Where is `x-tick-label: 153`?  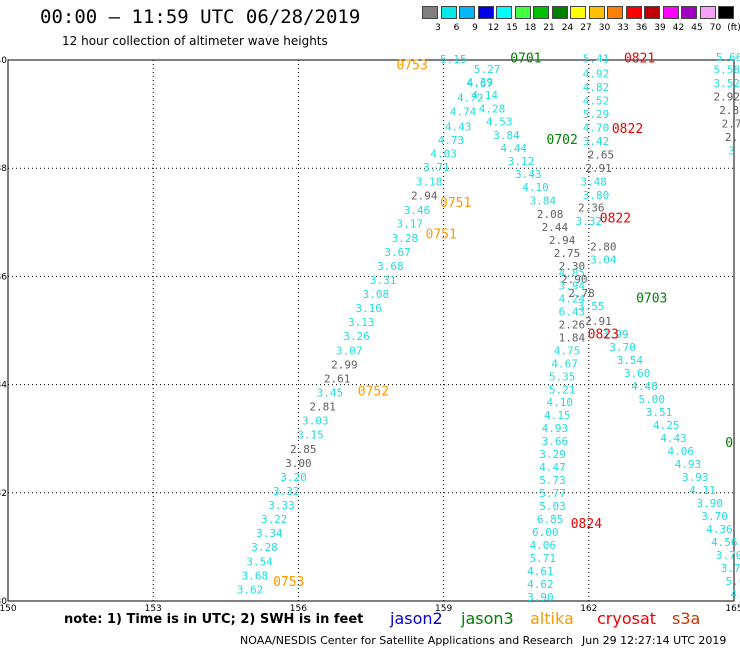
x-tick-label: 153 is located at coordinates (153, 609).